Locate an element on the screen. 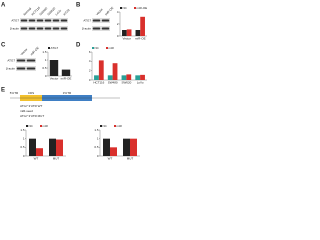 The width and height of the screenshot is (320, 240). y-tick-label: 0.5 is located at coordinates (22, 147).